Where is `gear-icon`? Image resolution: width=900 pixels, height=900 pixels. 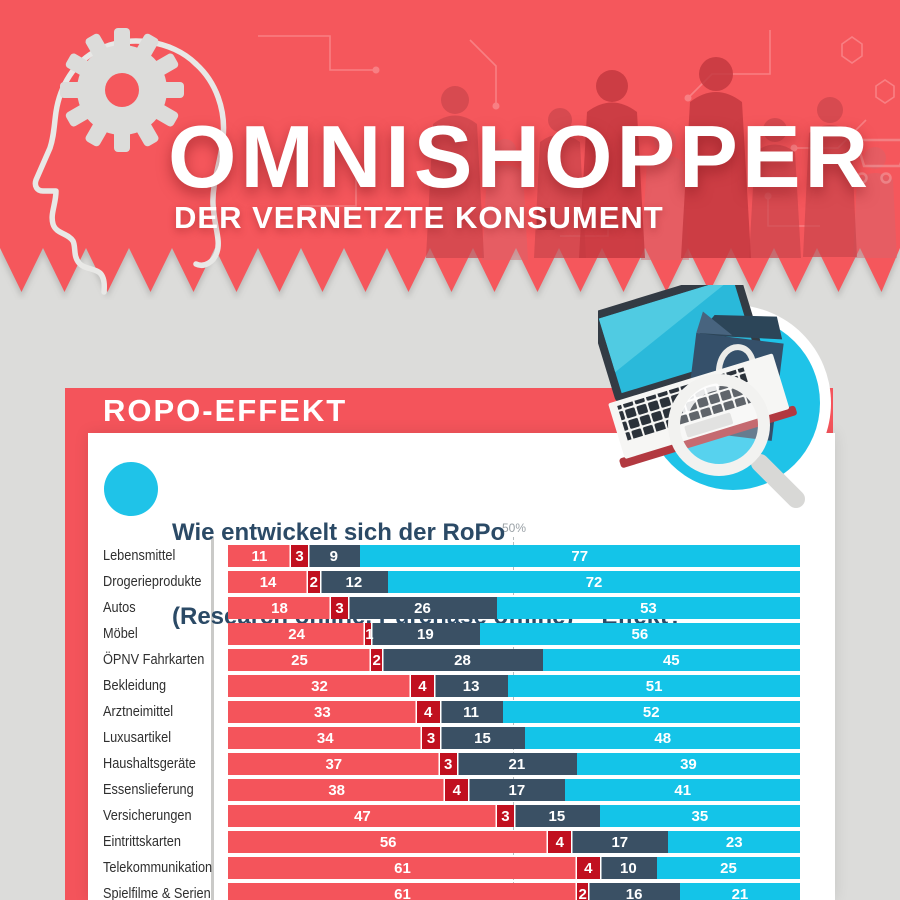
gear-icon is located at coordinates (122, 90).